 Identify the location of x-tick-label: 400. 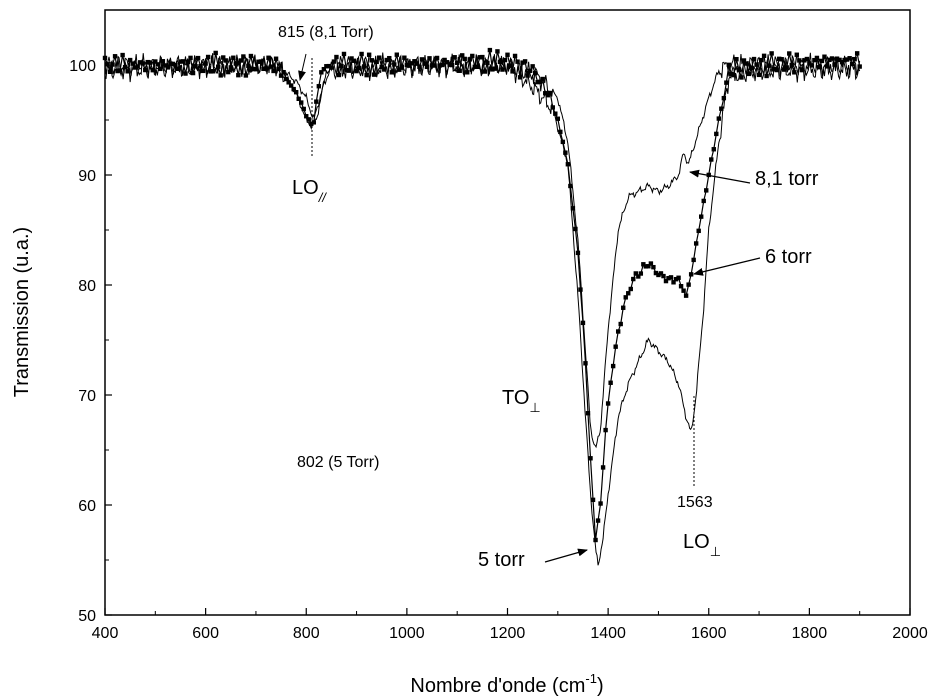
(105, 633).